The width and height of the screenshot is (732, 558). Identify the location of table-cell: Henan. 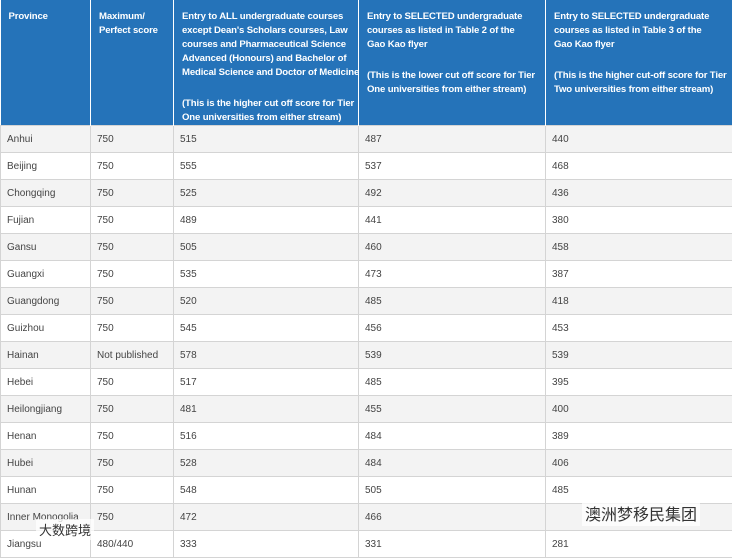
(46, 436).